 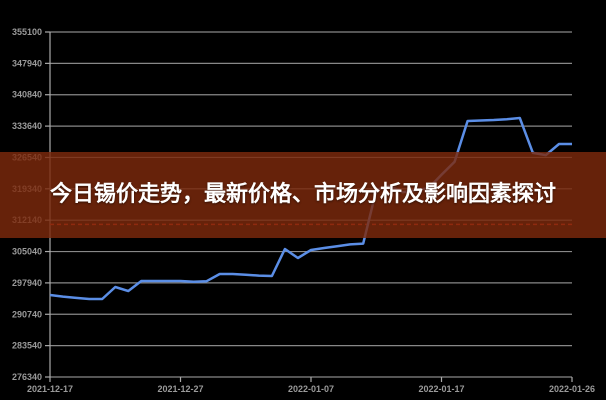 I want to click on x-tick-label: 2022-01-17, so click(x=441, y=389).